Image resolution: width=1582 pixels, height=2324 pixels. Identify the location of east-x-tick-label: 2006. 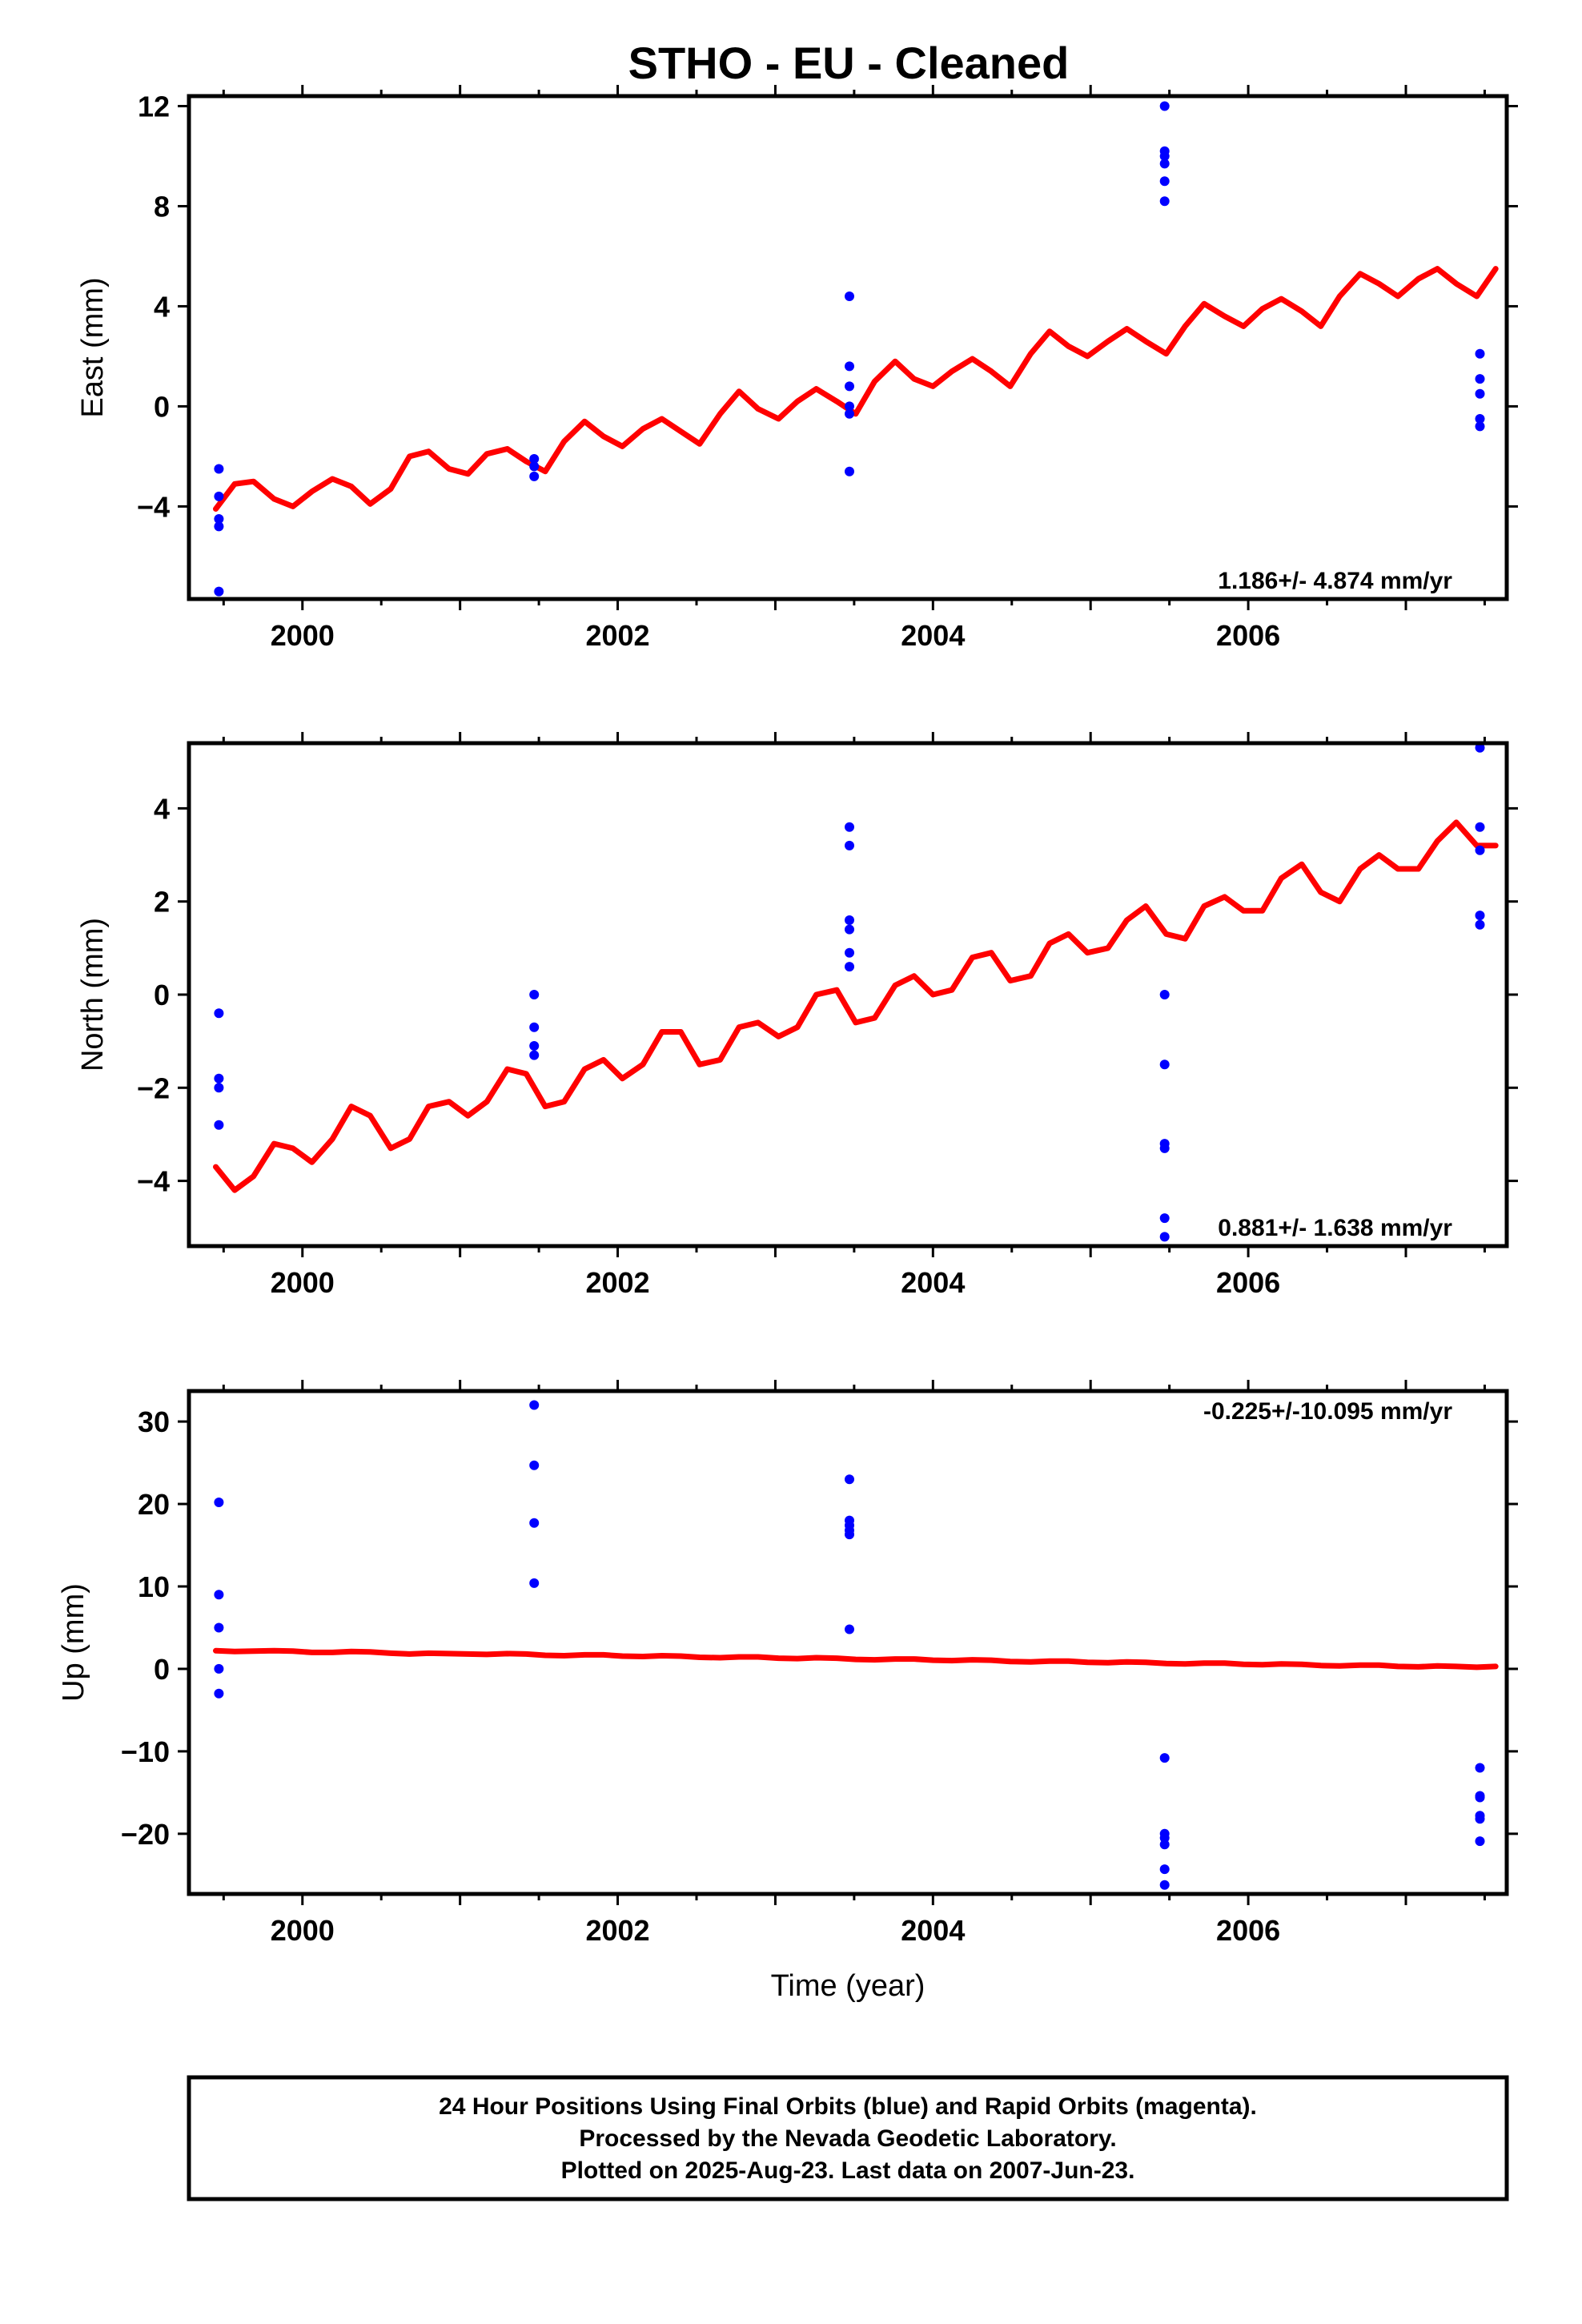
(1248, 635).